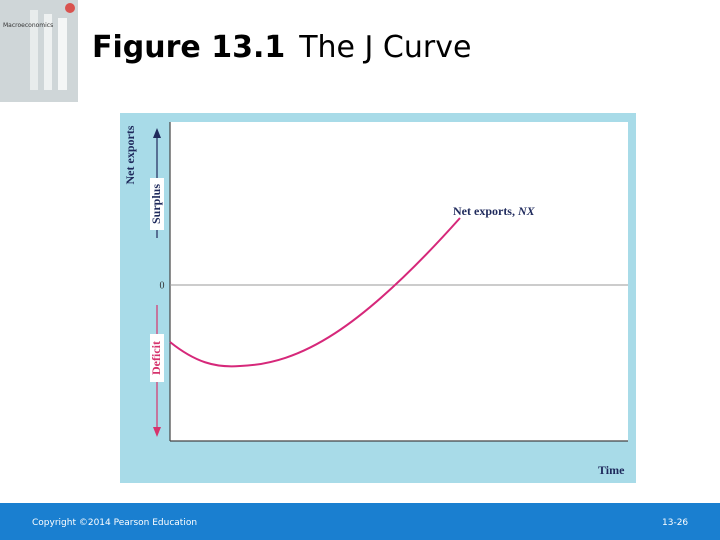  I want to click on curve-label-symbol: NX, so click(526, 211).